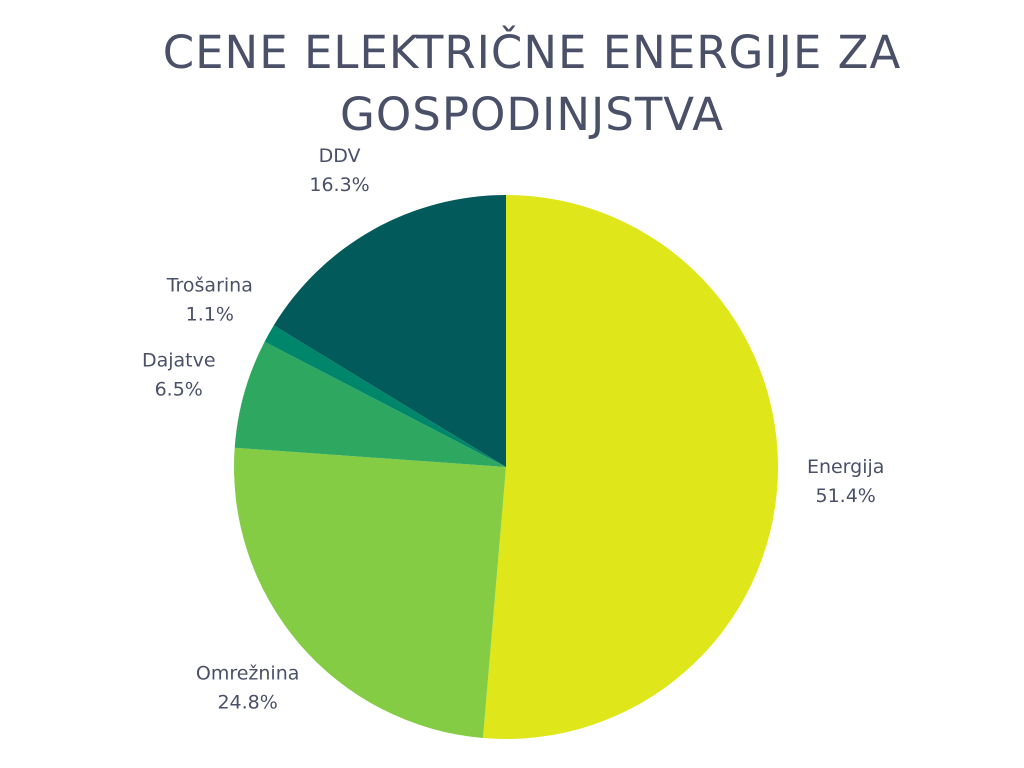 This screenshot has width=1024, height=768. I want to click on slice-label: Dajatve, so click(179, 360).